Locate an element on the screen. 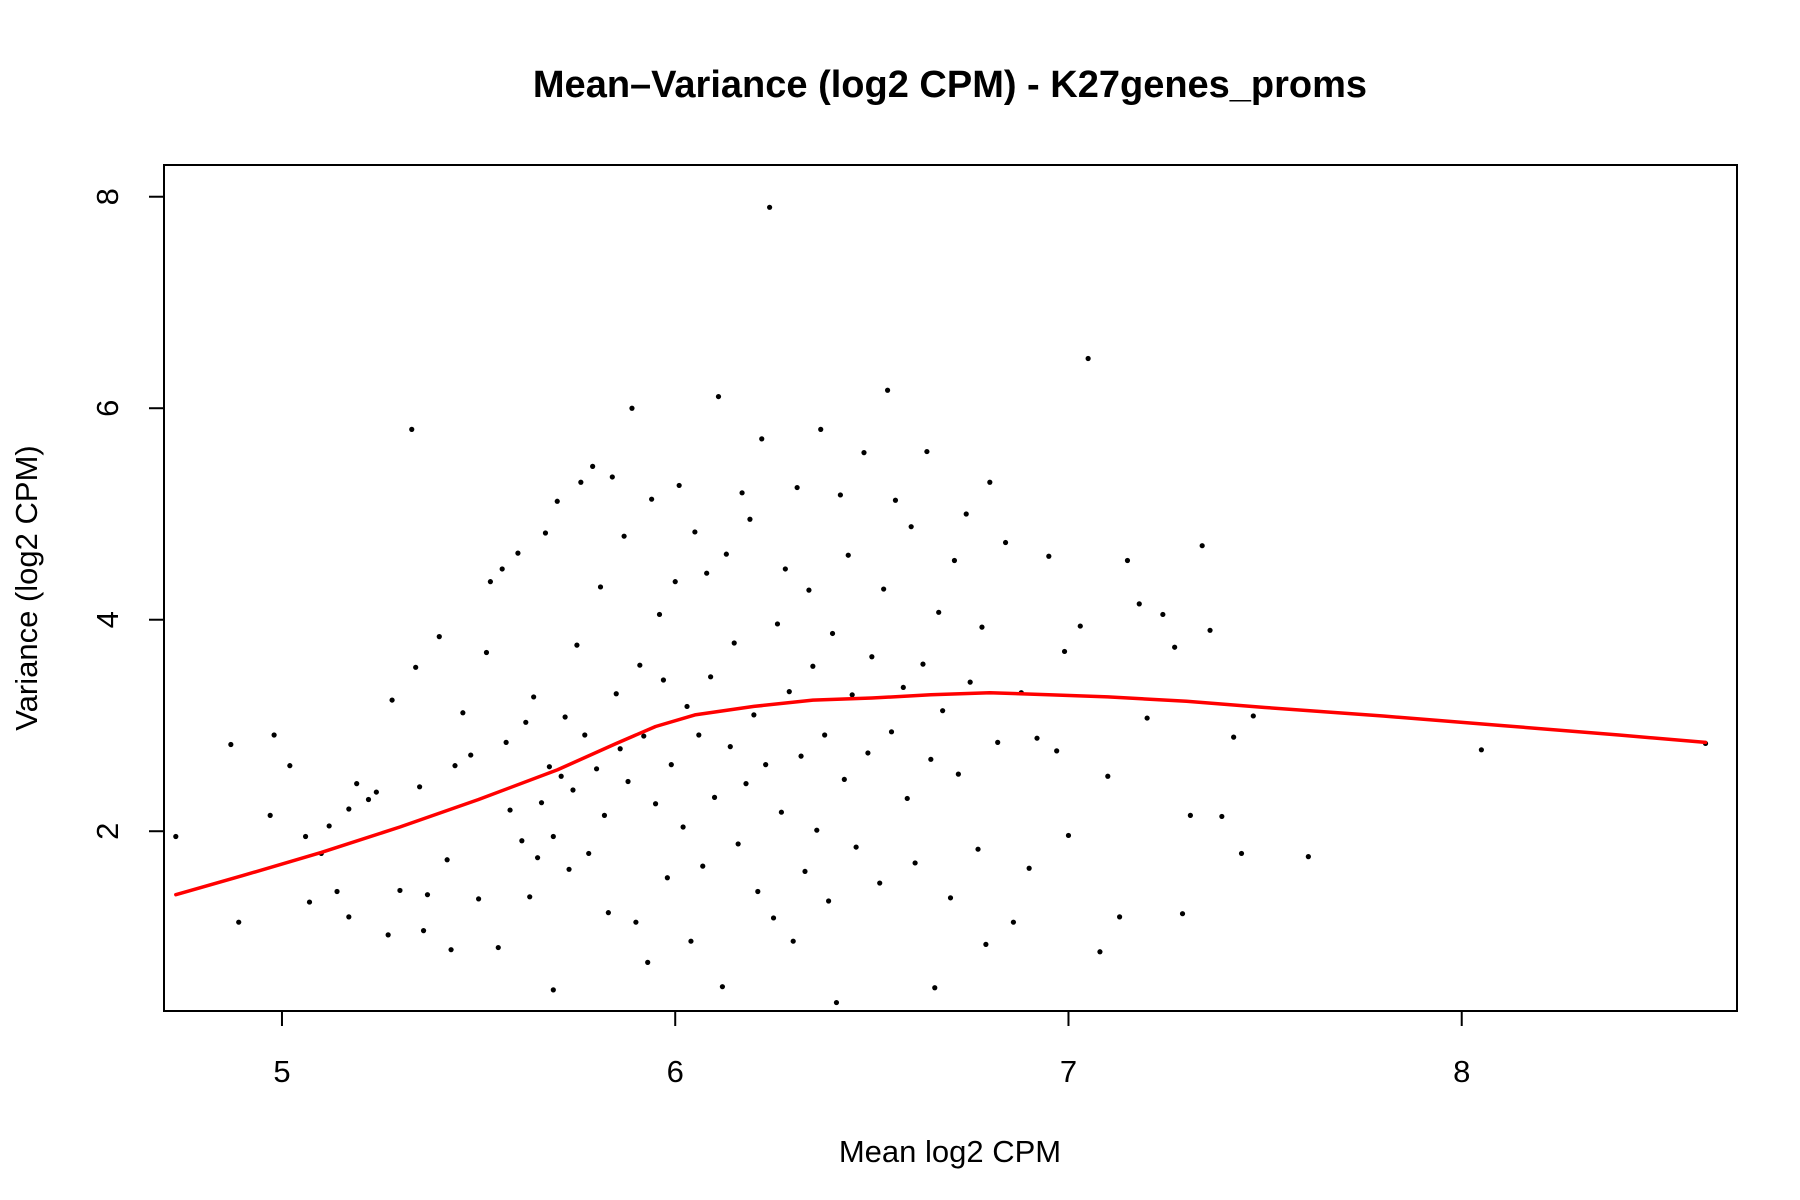 This screenshot has height=1200, width=1800. trend-curve is located at coordinates (941, 793).